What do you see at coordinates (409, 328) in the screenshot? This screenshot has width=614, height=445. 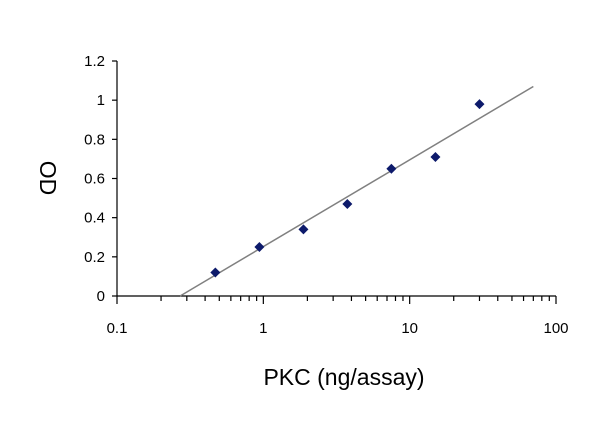 I see `x-tick-label: 10` at bounding box center [409, 328].